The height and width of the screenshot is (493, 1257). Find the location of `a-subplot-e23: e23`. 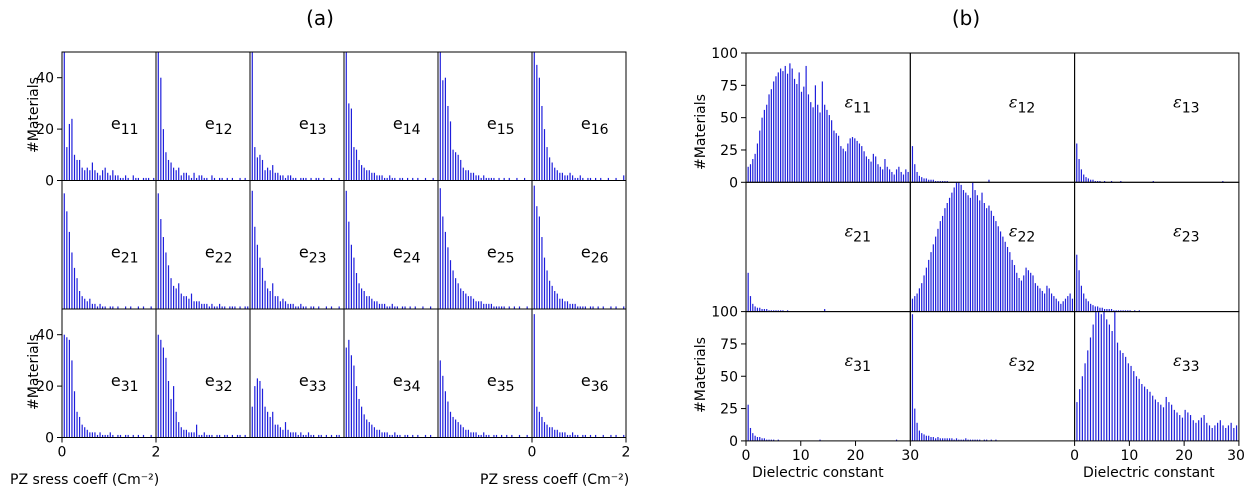

a-subplot-e23: e23 is located at coordinates (297, 245).